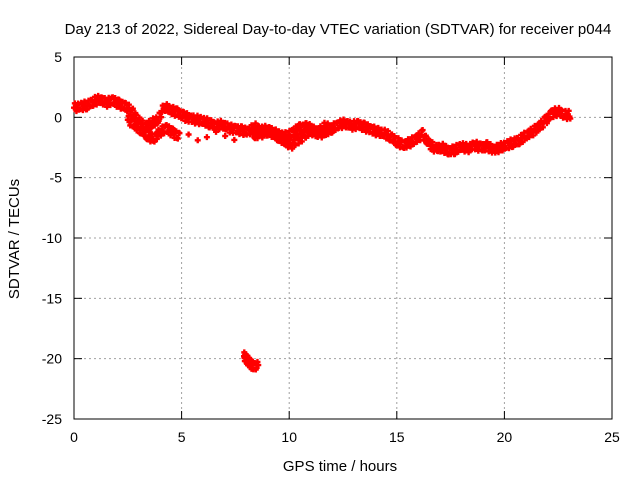  I want to click on x-tick-label: 15, so click(397, 437).